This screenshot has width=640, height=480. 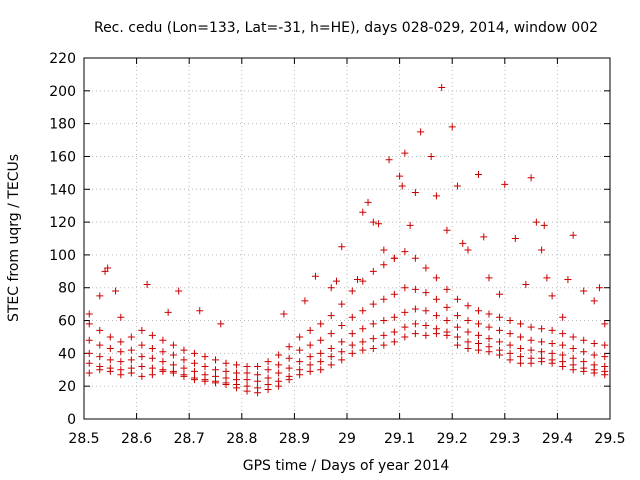 I want to click on y-tick-label: 20, so click(x=67, y=387).